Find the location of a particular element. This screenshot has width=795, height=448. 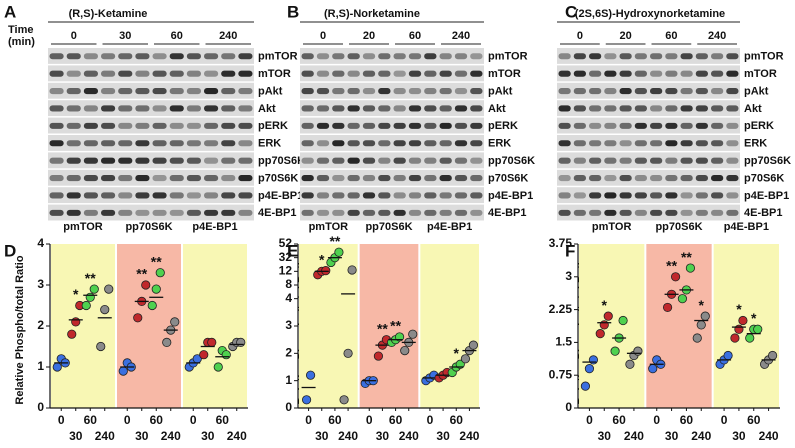

blot-row-label: pmTOR is located at coordinates (508, 57).